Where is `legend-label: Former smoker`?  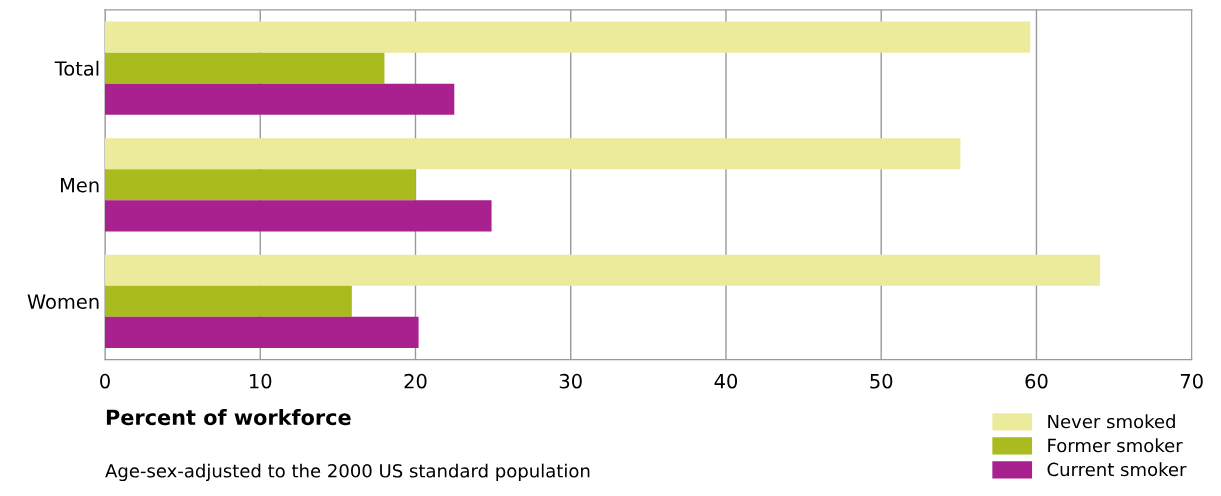 legend-label: Former smoker is located at coordinates (1115, 445).